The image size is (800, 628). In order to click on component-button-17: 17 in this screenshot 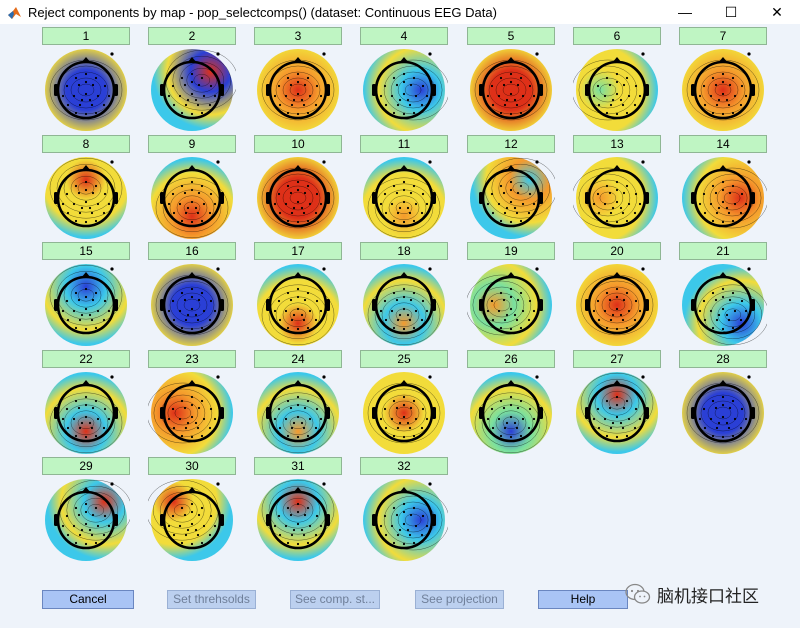, I will do `click(298, 251)`.